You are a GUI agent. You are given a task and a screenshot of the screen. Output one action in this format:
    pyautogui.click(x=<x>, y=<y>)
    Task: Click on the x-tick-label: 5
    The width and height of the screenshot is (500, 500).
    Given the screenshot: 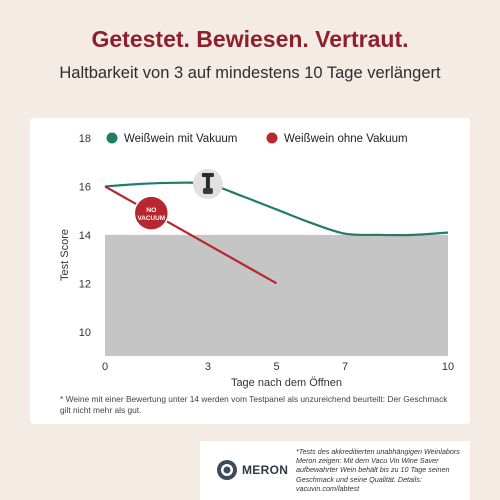 What is the action you would take?
    pyautogui.click(x=276, y=367)
    